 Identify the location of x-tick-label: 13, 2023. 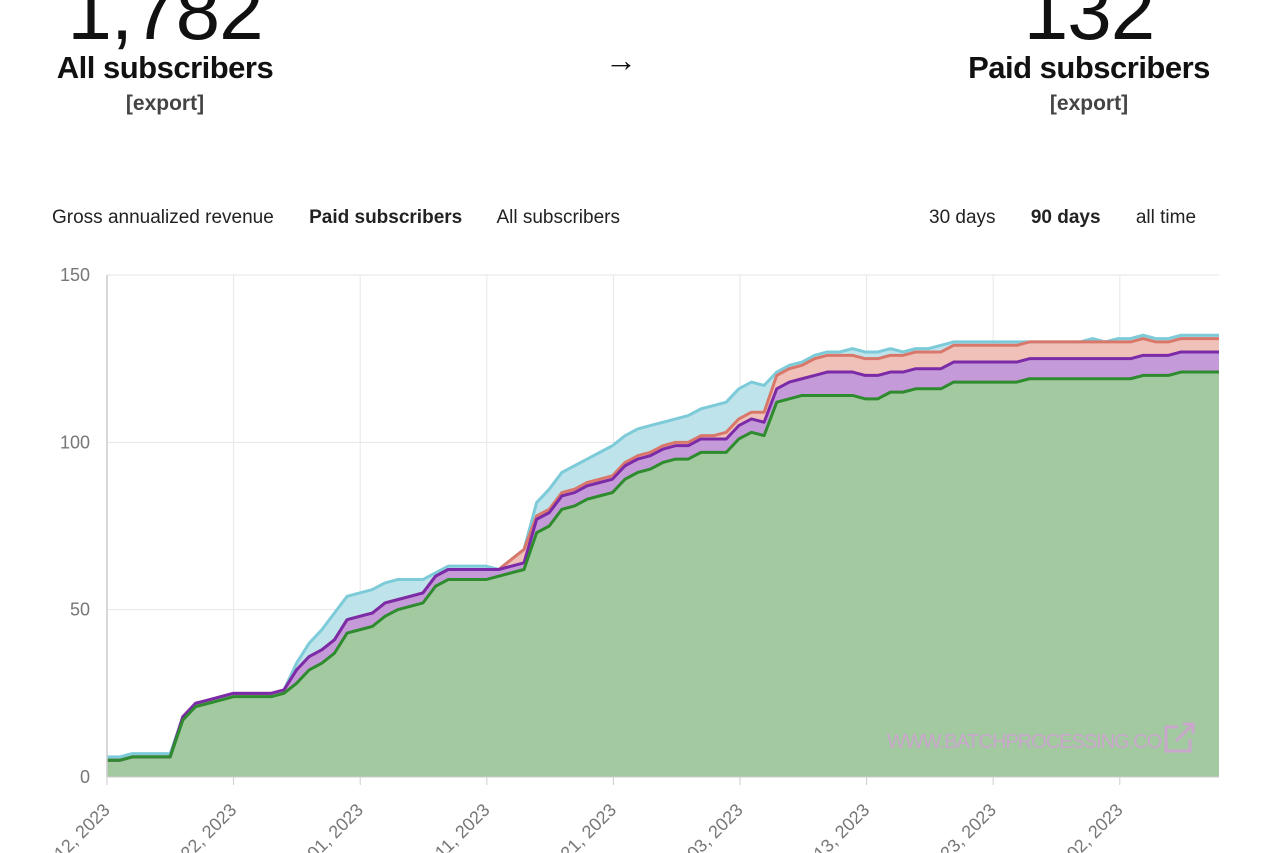
(842, 826).